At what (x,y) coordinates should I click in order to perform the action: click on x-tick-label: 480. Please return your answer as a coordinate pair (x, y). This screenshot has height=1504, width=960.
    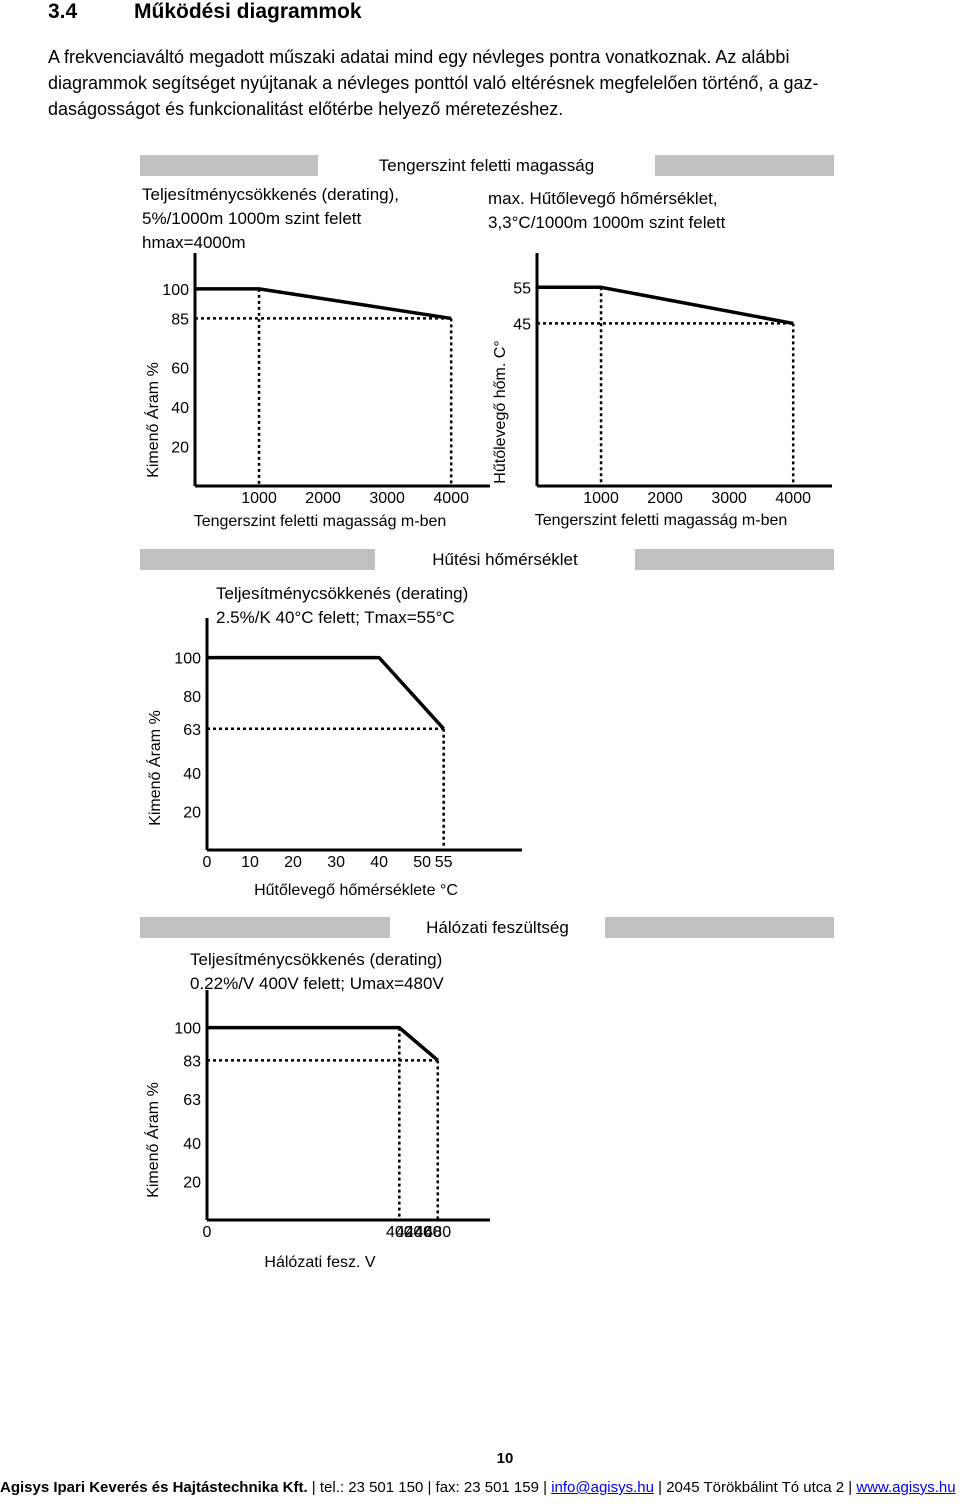
    Looking at the image, I should click on (437, 1232).